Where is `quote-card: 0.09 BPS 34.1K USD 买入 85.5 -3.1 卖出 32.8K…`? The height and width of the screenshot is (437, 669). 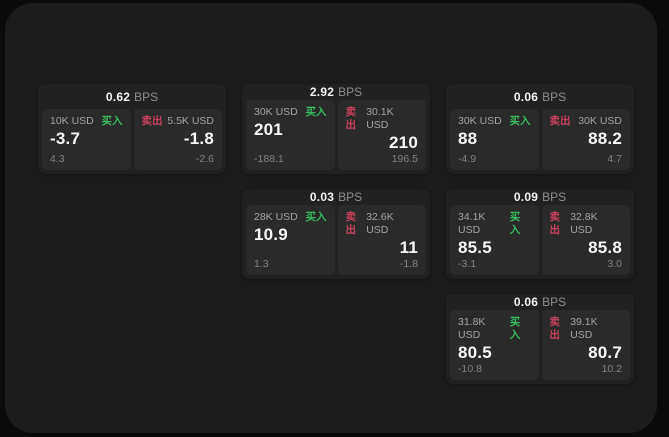 quote-card: 0.09 BPS 34.1K USD 买入 85.5 -3.1 卖出 32.8K… is located at coordinates (540, 234).